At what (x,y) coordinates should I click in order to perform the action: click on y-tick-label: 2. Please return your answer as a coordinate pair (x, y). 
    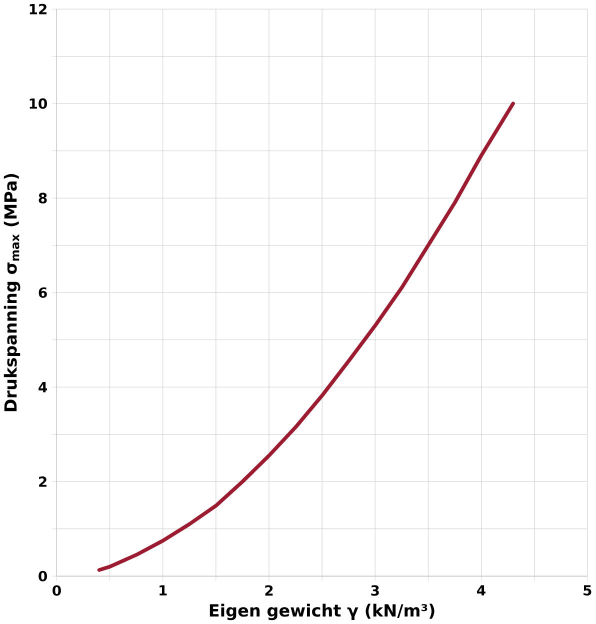
    Looking at the image, I should click on (42, 481).